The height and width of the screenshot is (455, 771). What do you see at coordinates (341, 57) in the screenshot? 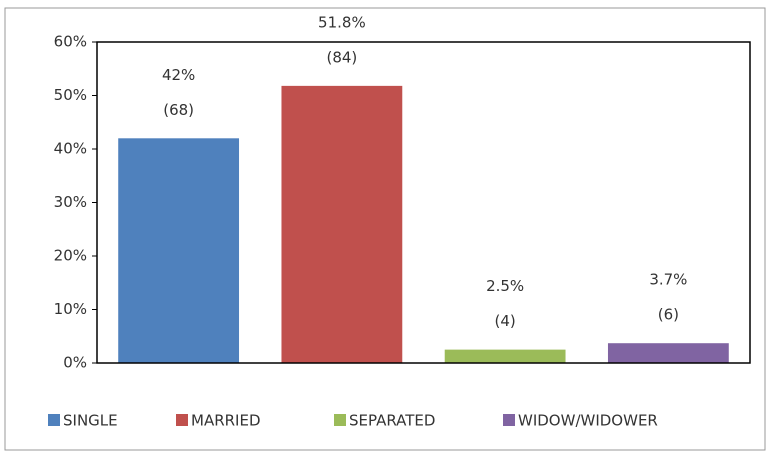
I see `count-label: (84)` at bounding box center [341, 57].